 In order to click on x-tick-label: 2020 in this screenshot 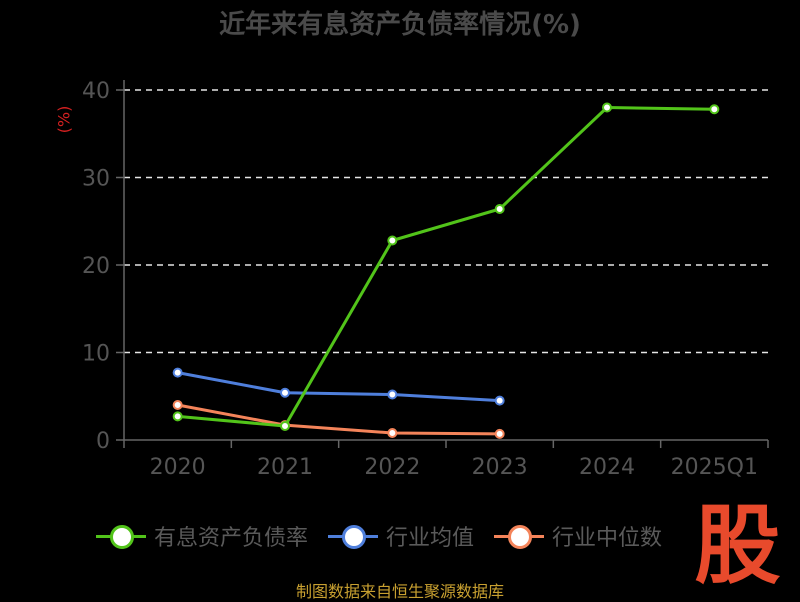, I will do `click(178, 467)`.